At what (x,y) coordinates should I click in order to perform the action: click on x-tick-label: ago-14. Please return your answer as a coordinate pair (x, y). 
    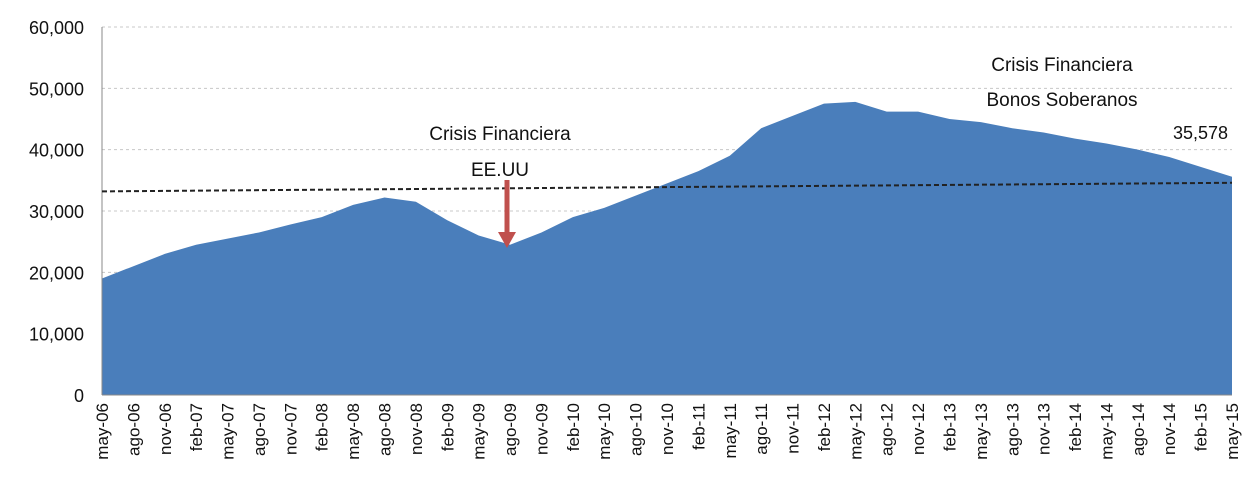
    Looking at the image, I should click on (1138, 429).